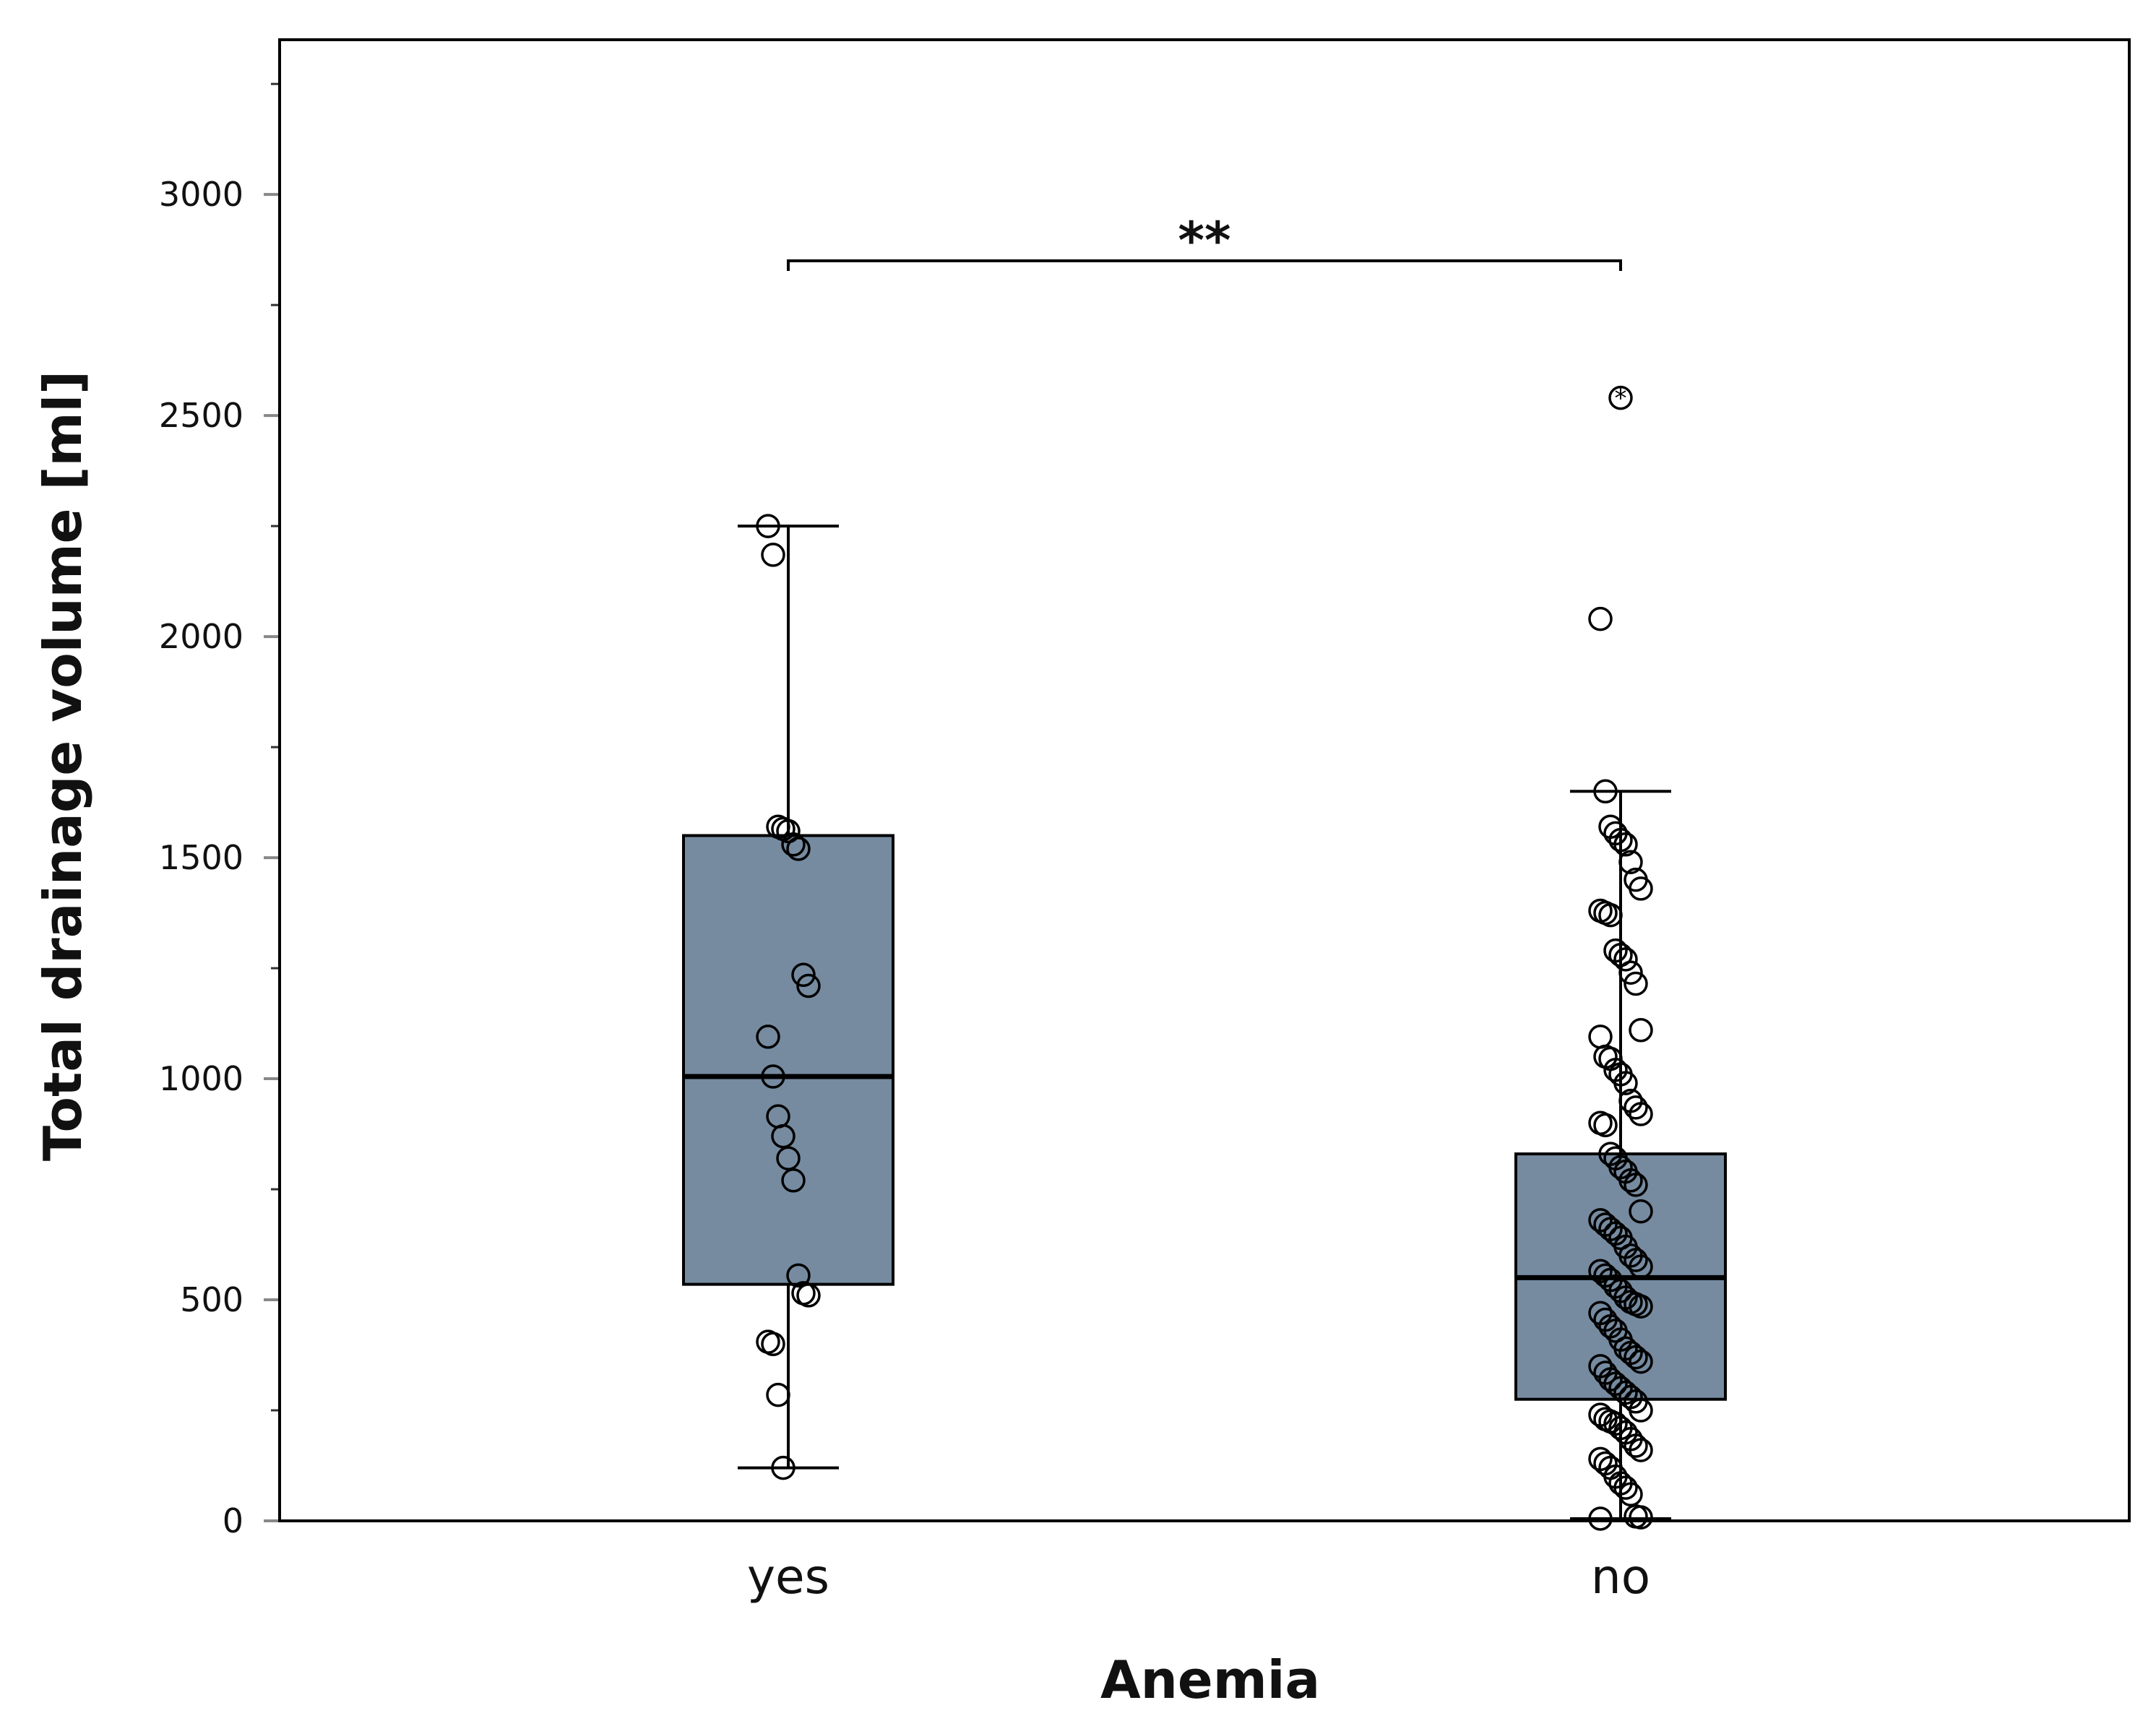 The width and height of the screenshot is (2156, 1734). I want to click on y-axis-ticks, so click(272, 802).